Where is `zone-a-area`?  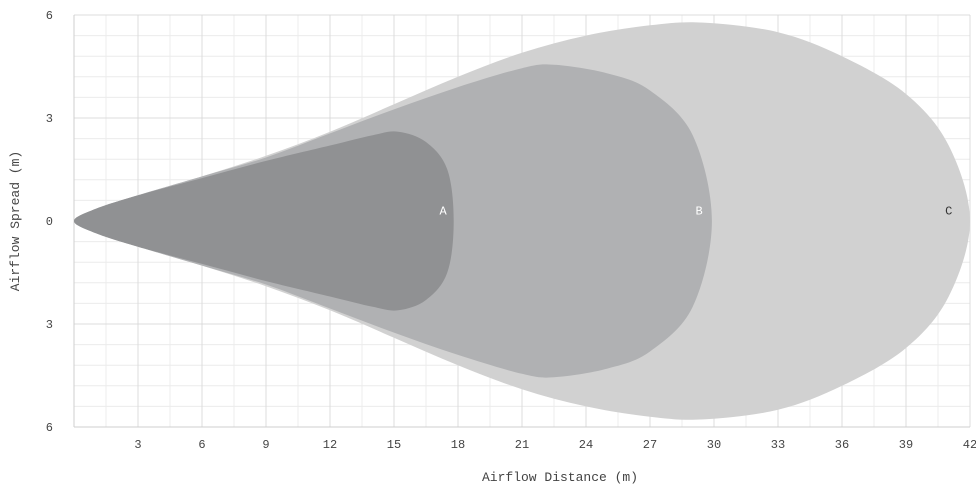 zone-a-area is located at coordinates (264, 221).